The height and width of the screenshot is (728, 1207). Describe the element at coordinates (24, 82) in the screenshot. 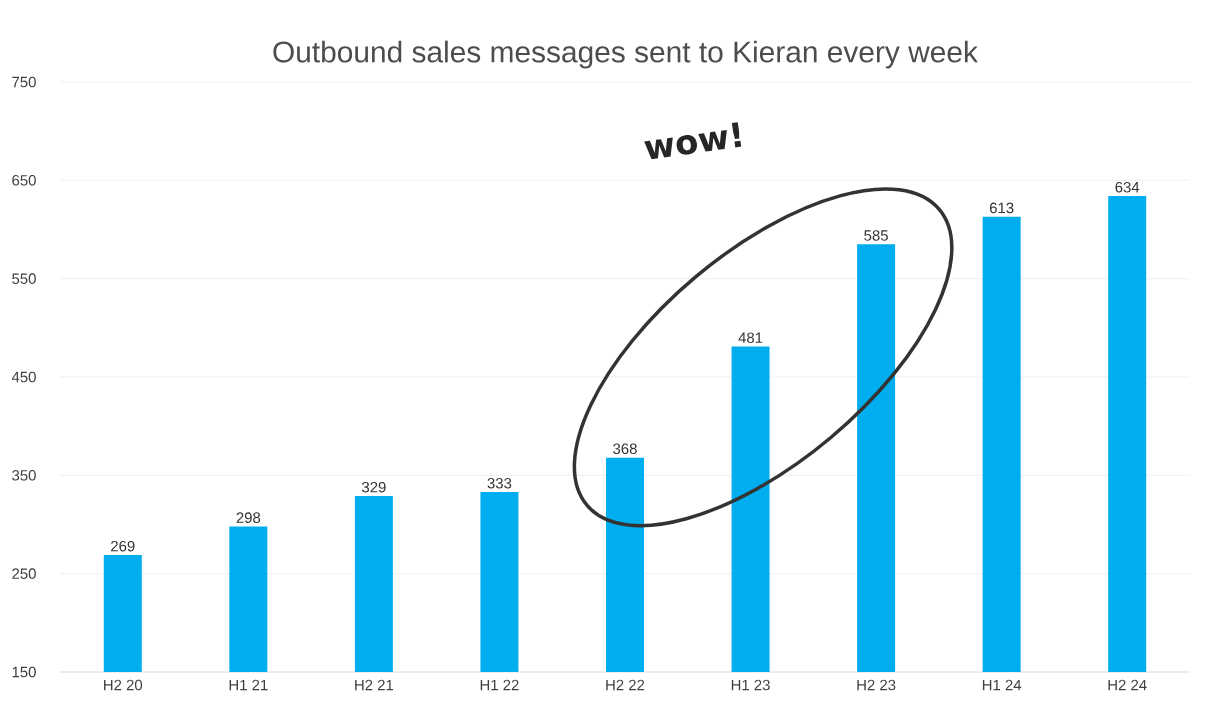

I see `y-tick-label: 750` at that location.